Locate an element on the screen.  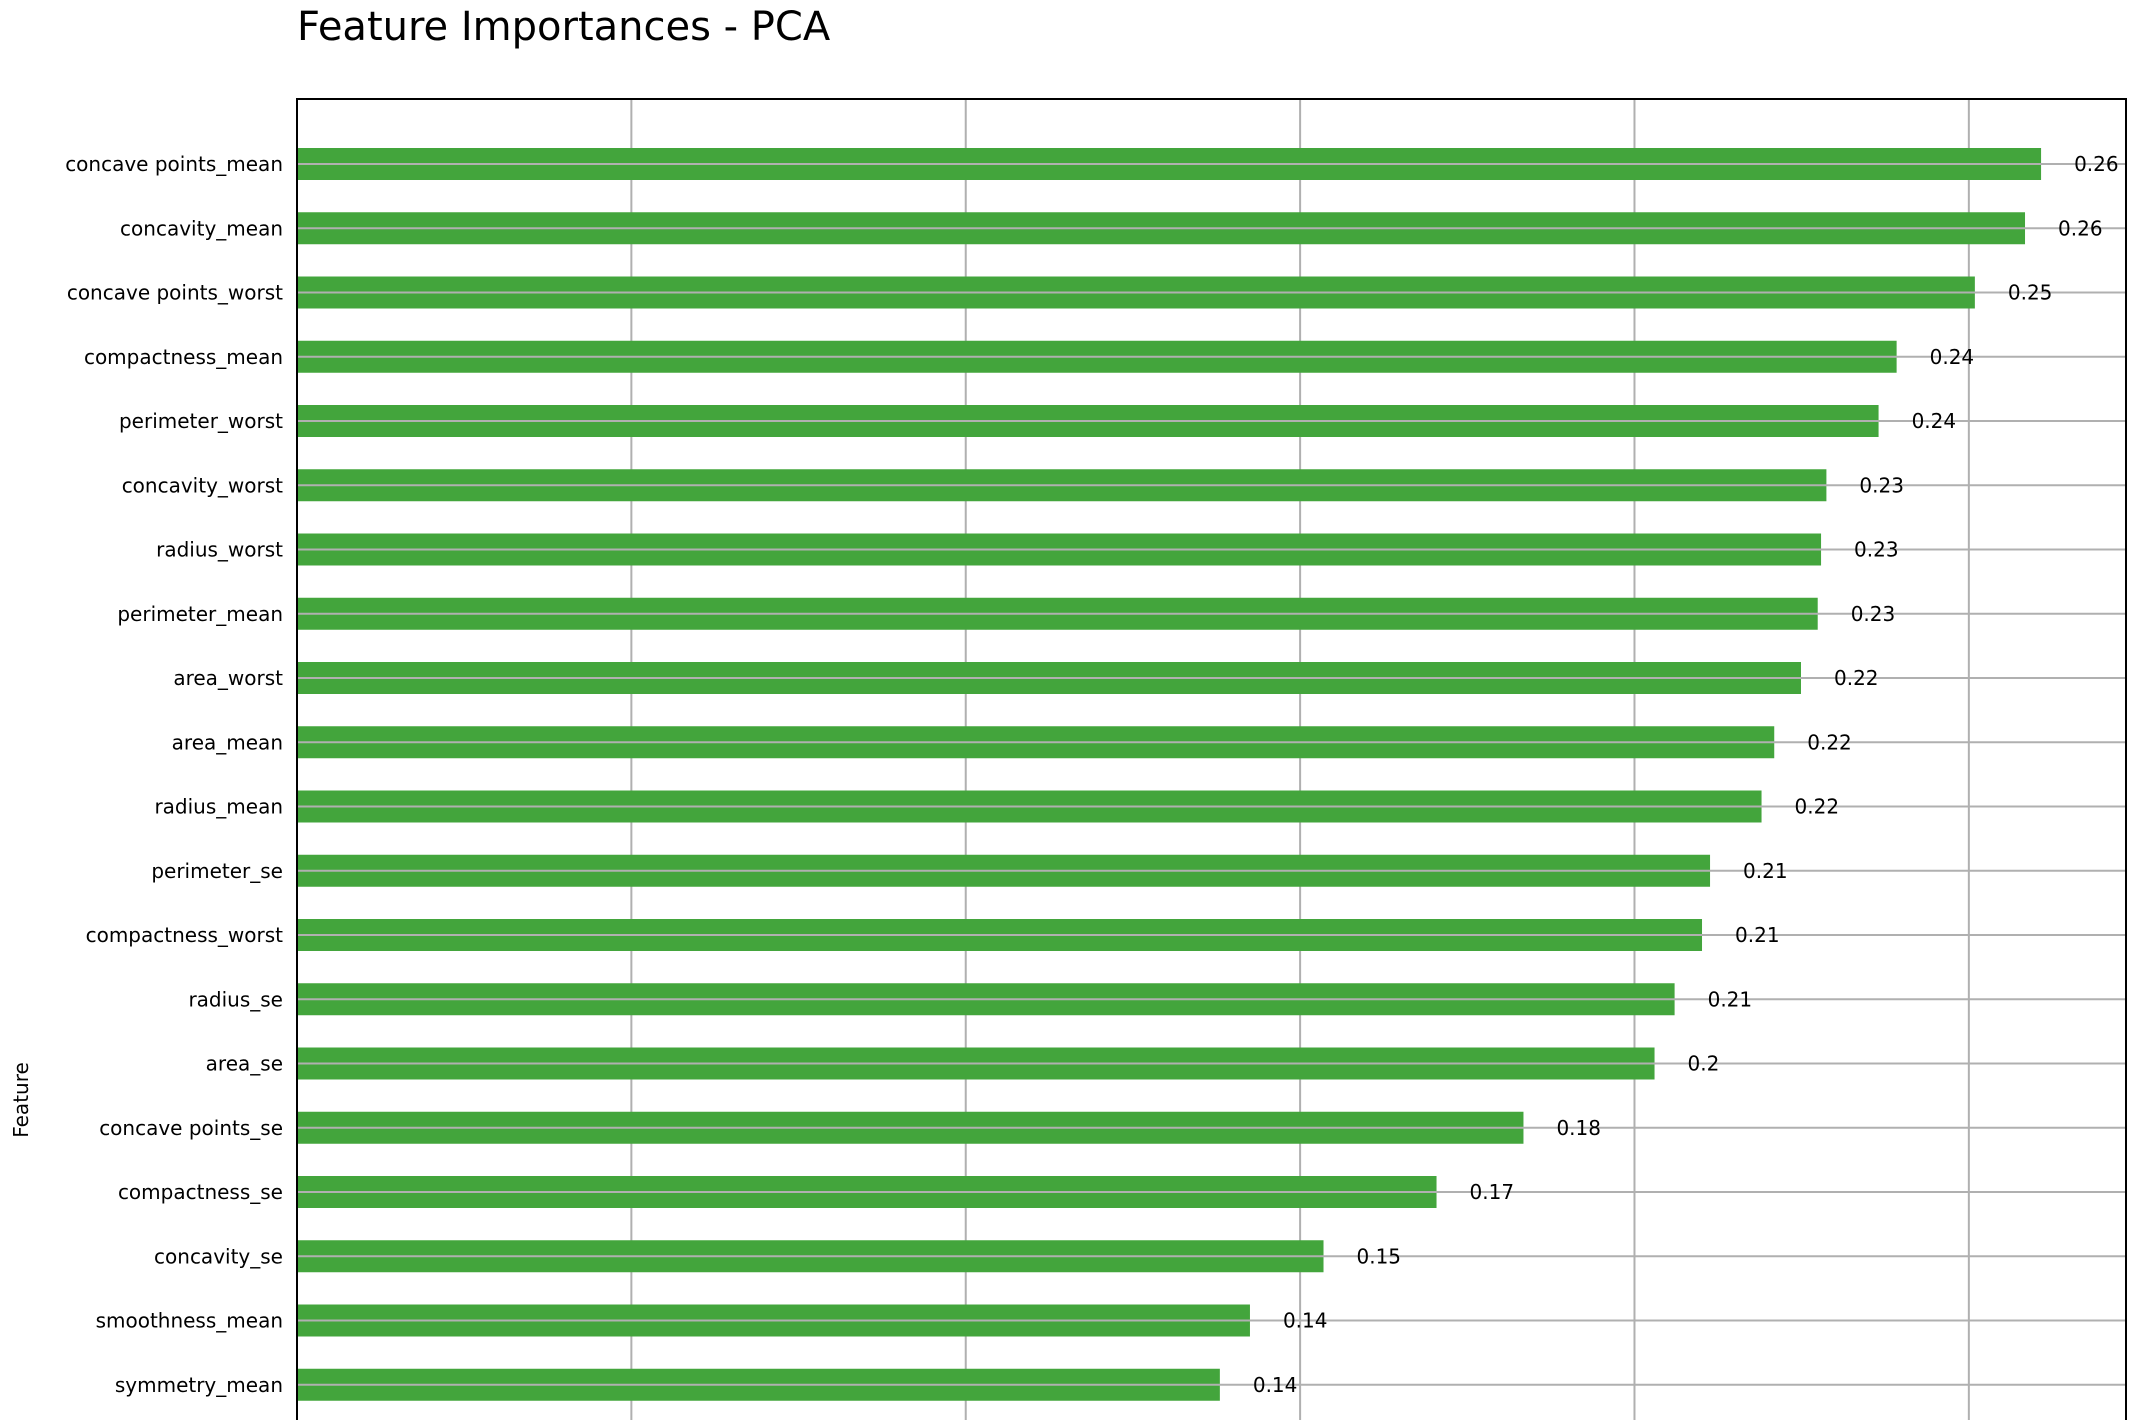
y-tick-label-5: concavity_worst is located at coordinates (202, 485).